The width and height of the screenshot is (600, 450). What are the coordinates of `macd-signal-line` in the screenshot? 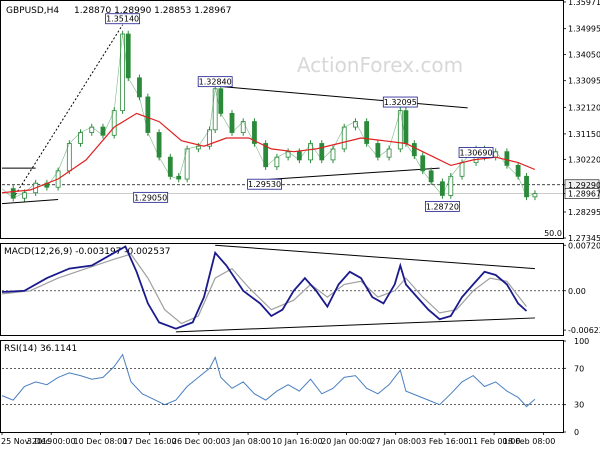 It's located at (264, 289).